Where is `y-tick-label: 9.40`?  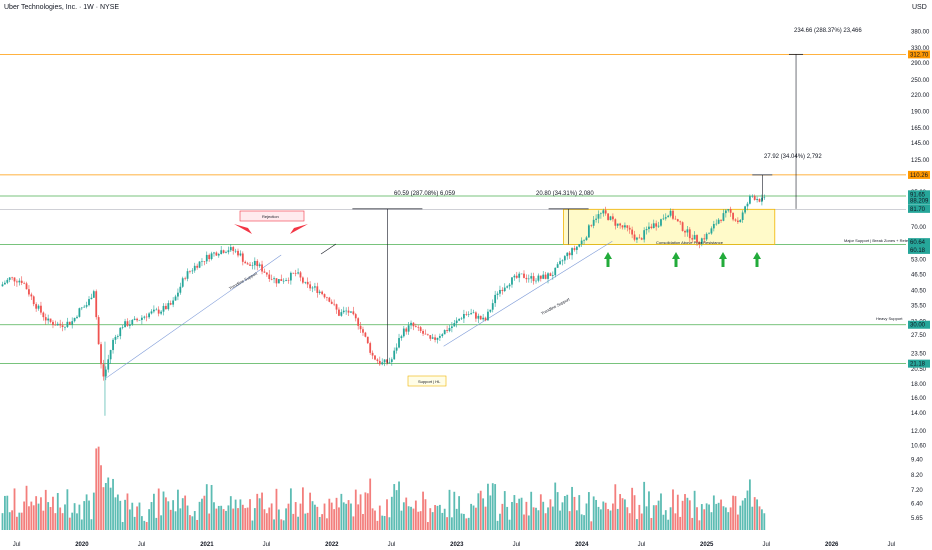 y-tick-label: 9.40 is located at coordinates (917, 460).